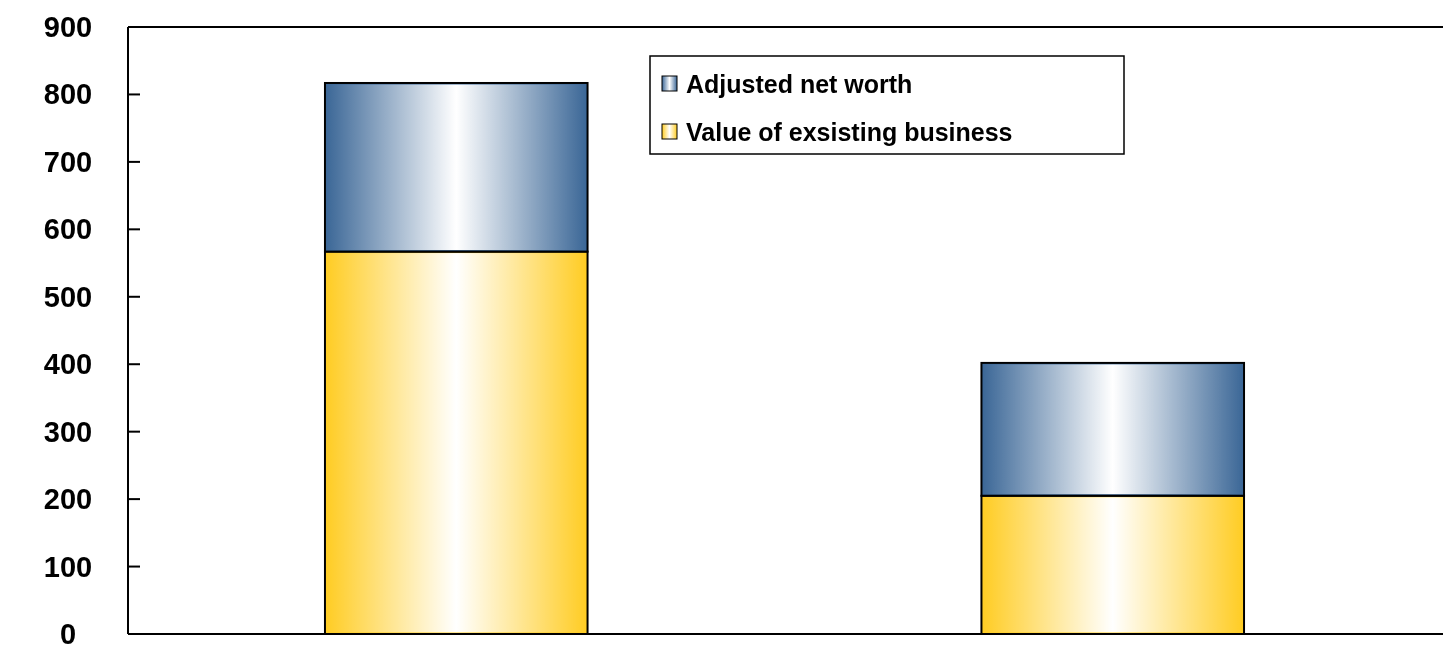 This screenshot has height=648, width=1443. I want to click on y-tick-label: 900, so click(68, 27).